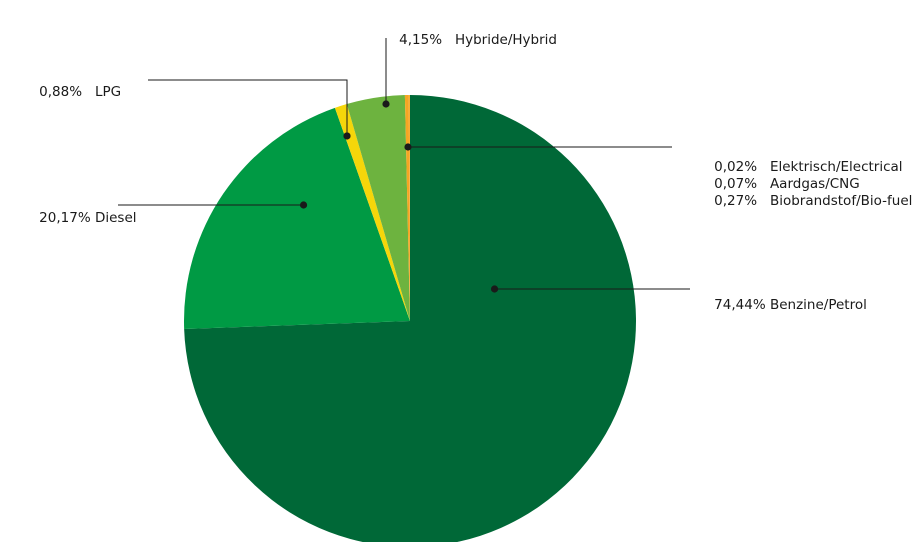  What do you see at coordinates (61, 92) in the screenshot?
I see `label-lpg-pct: 0,88%` at bounding box center [61, 92].